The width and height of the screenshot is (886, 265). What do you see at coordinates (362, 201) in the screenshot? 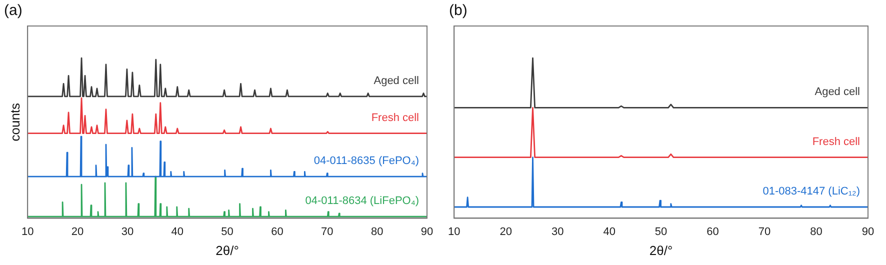
I see `series-label: 04-011-8634 (LiFePO₄)` at bounding box center [362, 201].